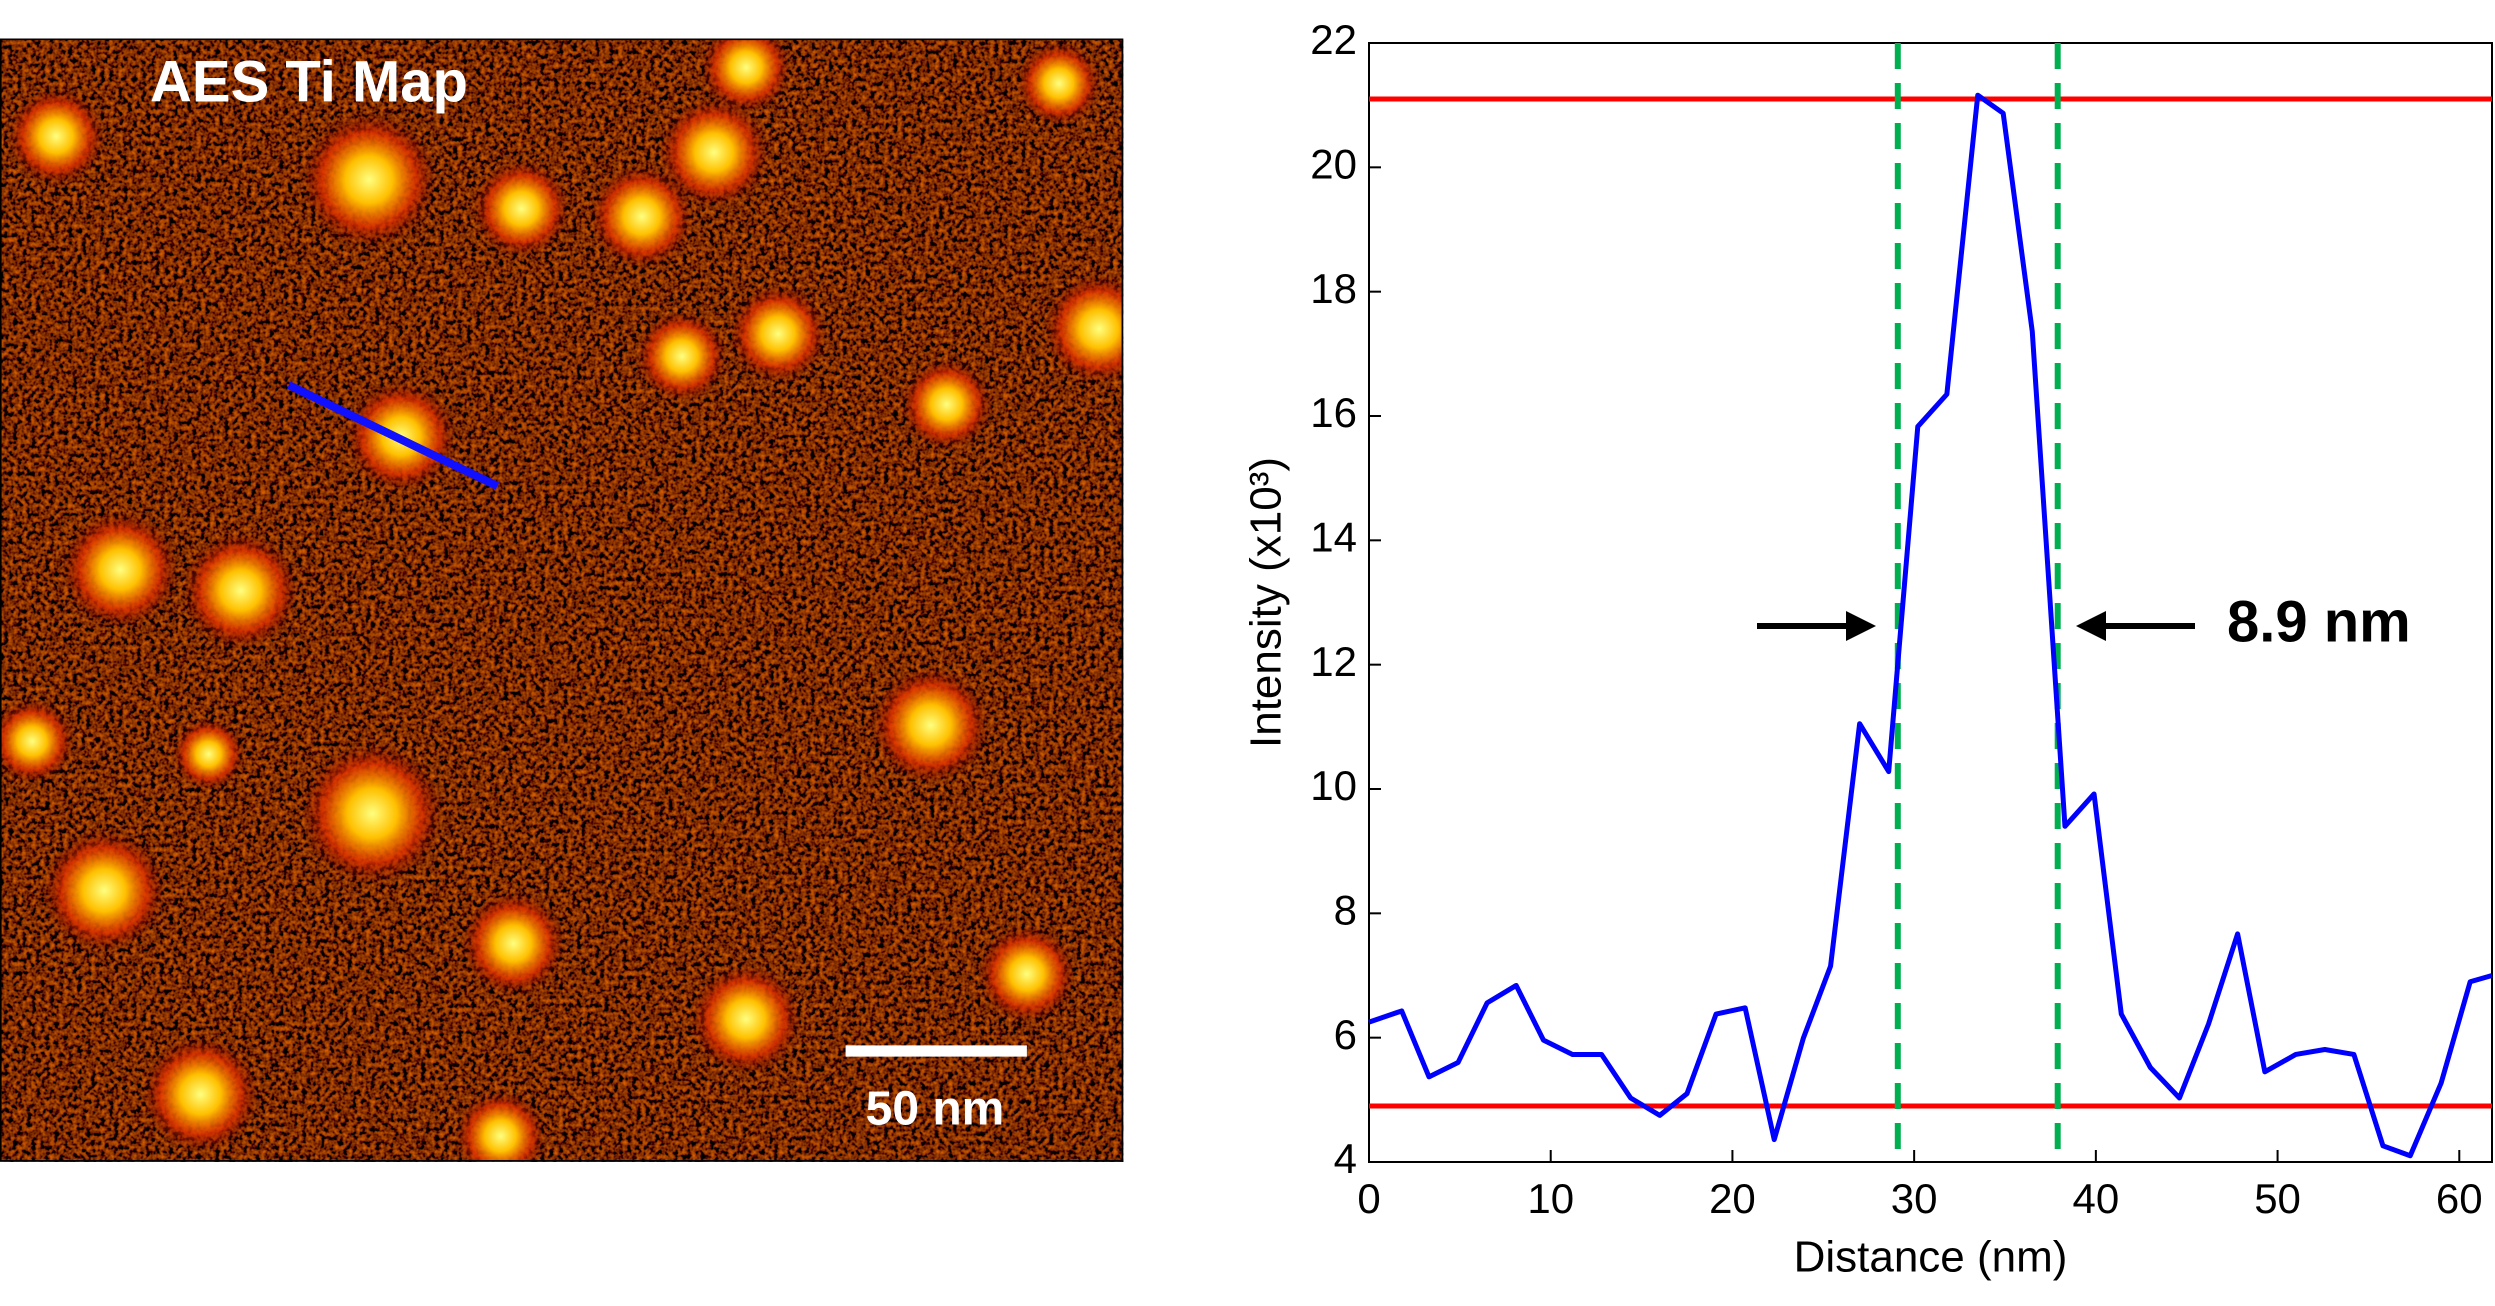 Image resolution: width=2495 pixels, height=1306 pixels. What do you see at coordinates (1266, 602) in the screenshot?
I see `y-axis-label: Intensity (x10³)` at bounding box center [1266, 602].